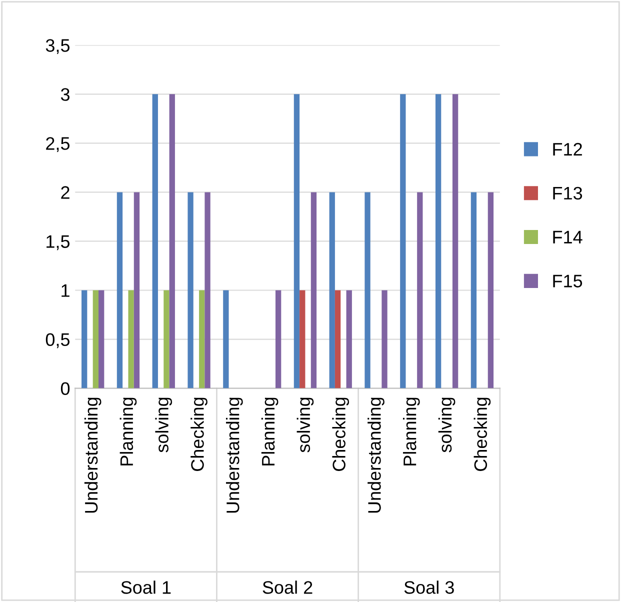 This screenshot has height=602, width=621. What do you see at coordinates (65, 389) in the screenshot?
I see `y-tick-label: 0` at bounding box center [65, 389].